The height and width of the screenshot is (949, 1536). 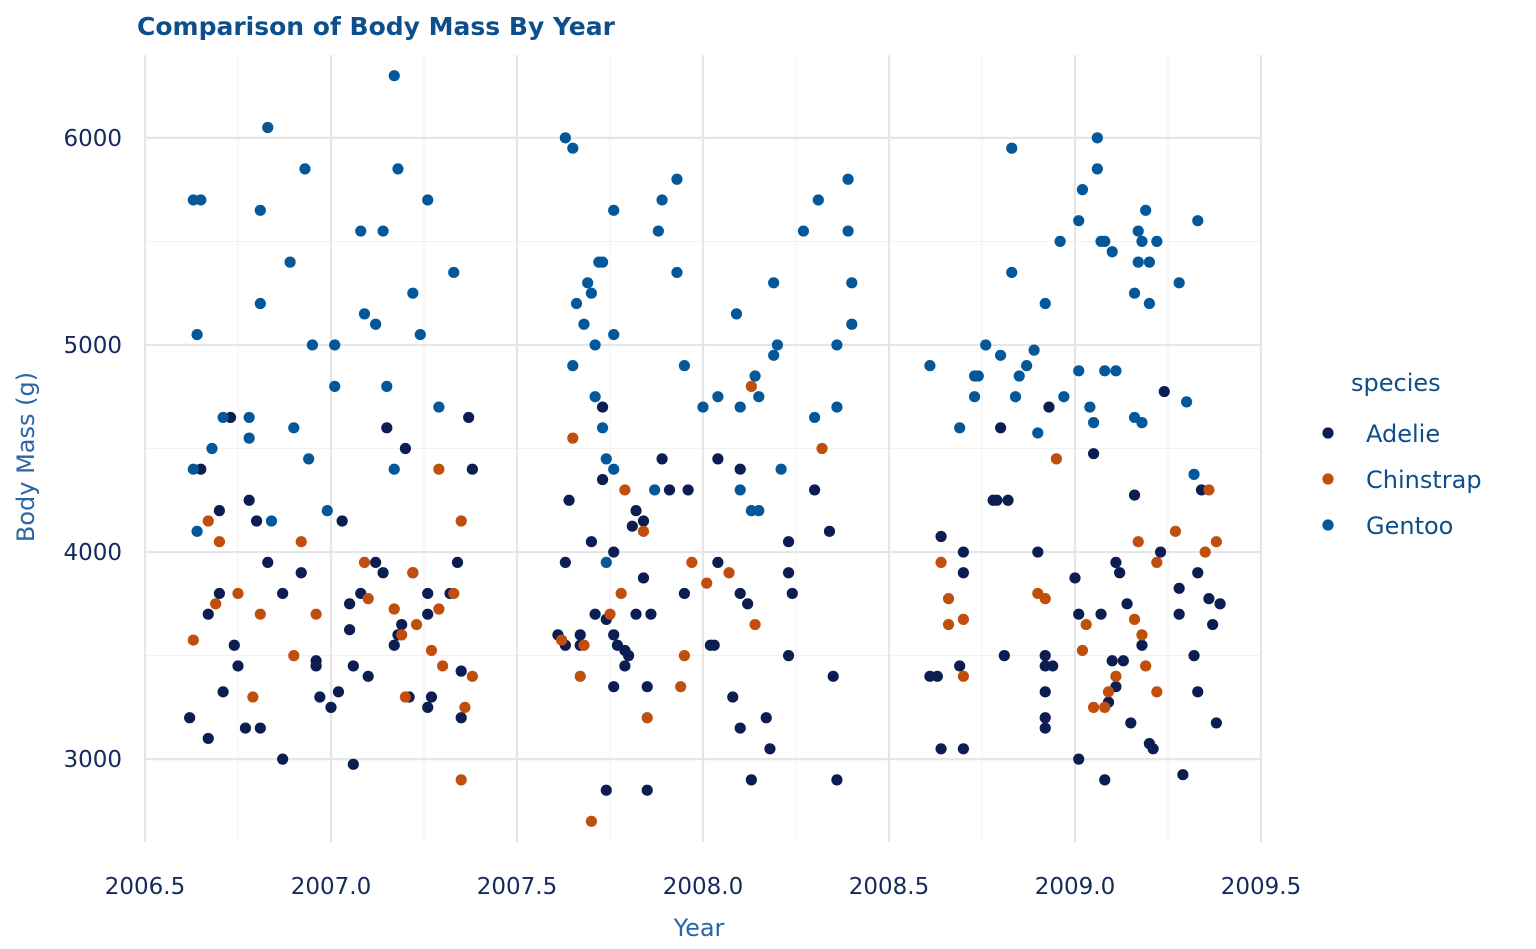 What do you see at coordinates (26, 457) in the screenshot?
I see `y-axis-title: Body Mass (g)` at bounding box center [26, 457].